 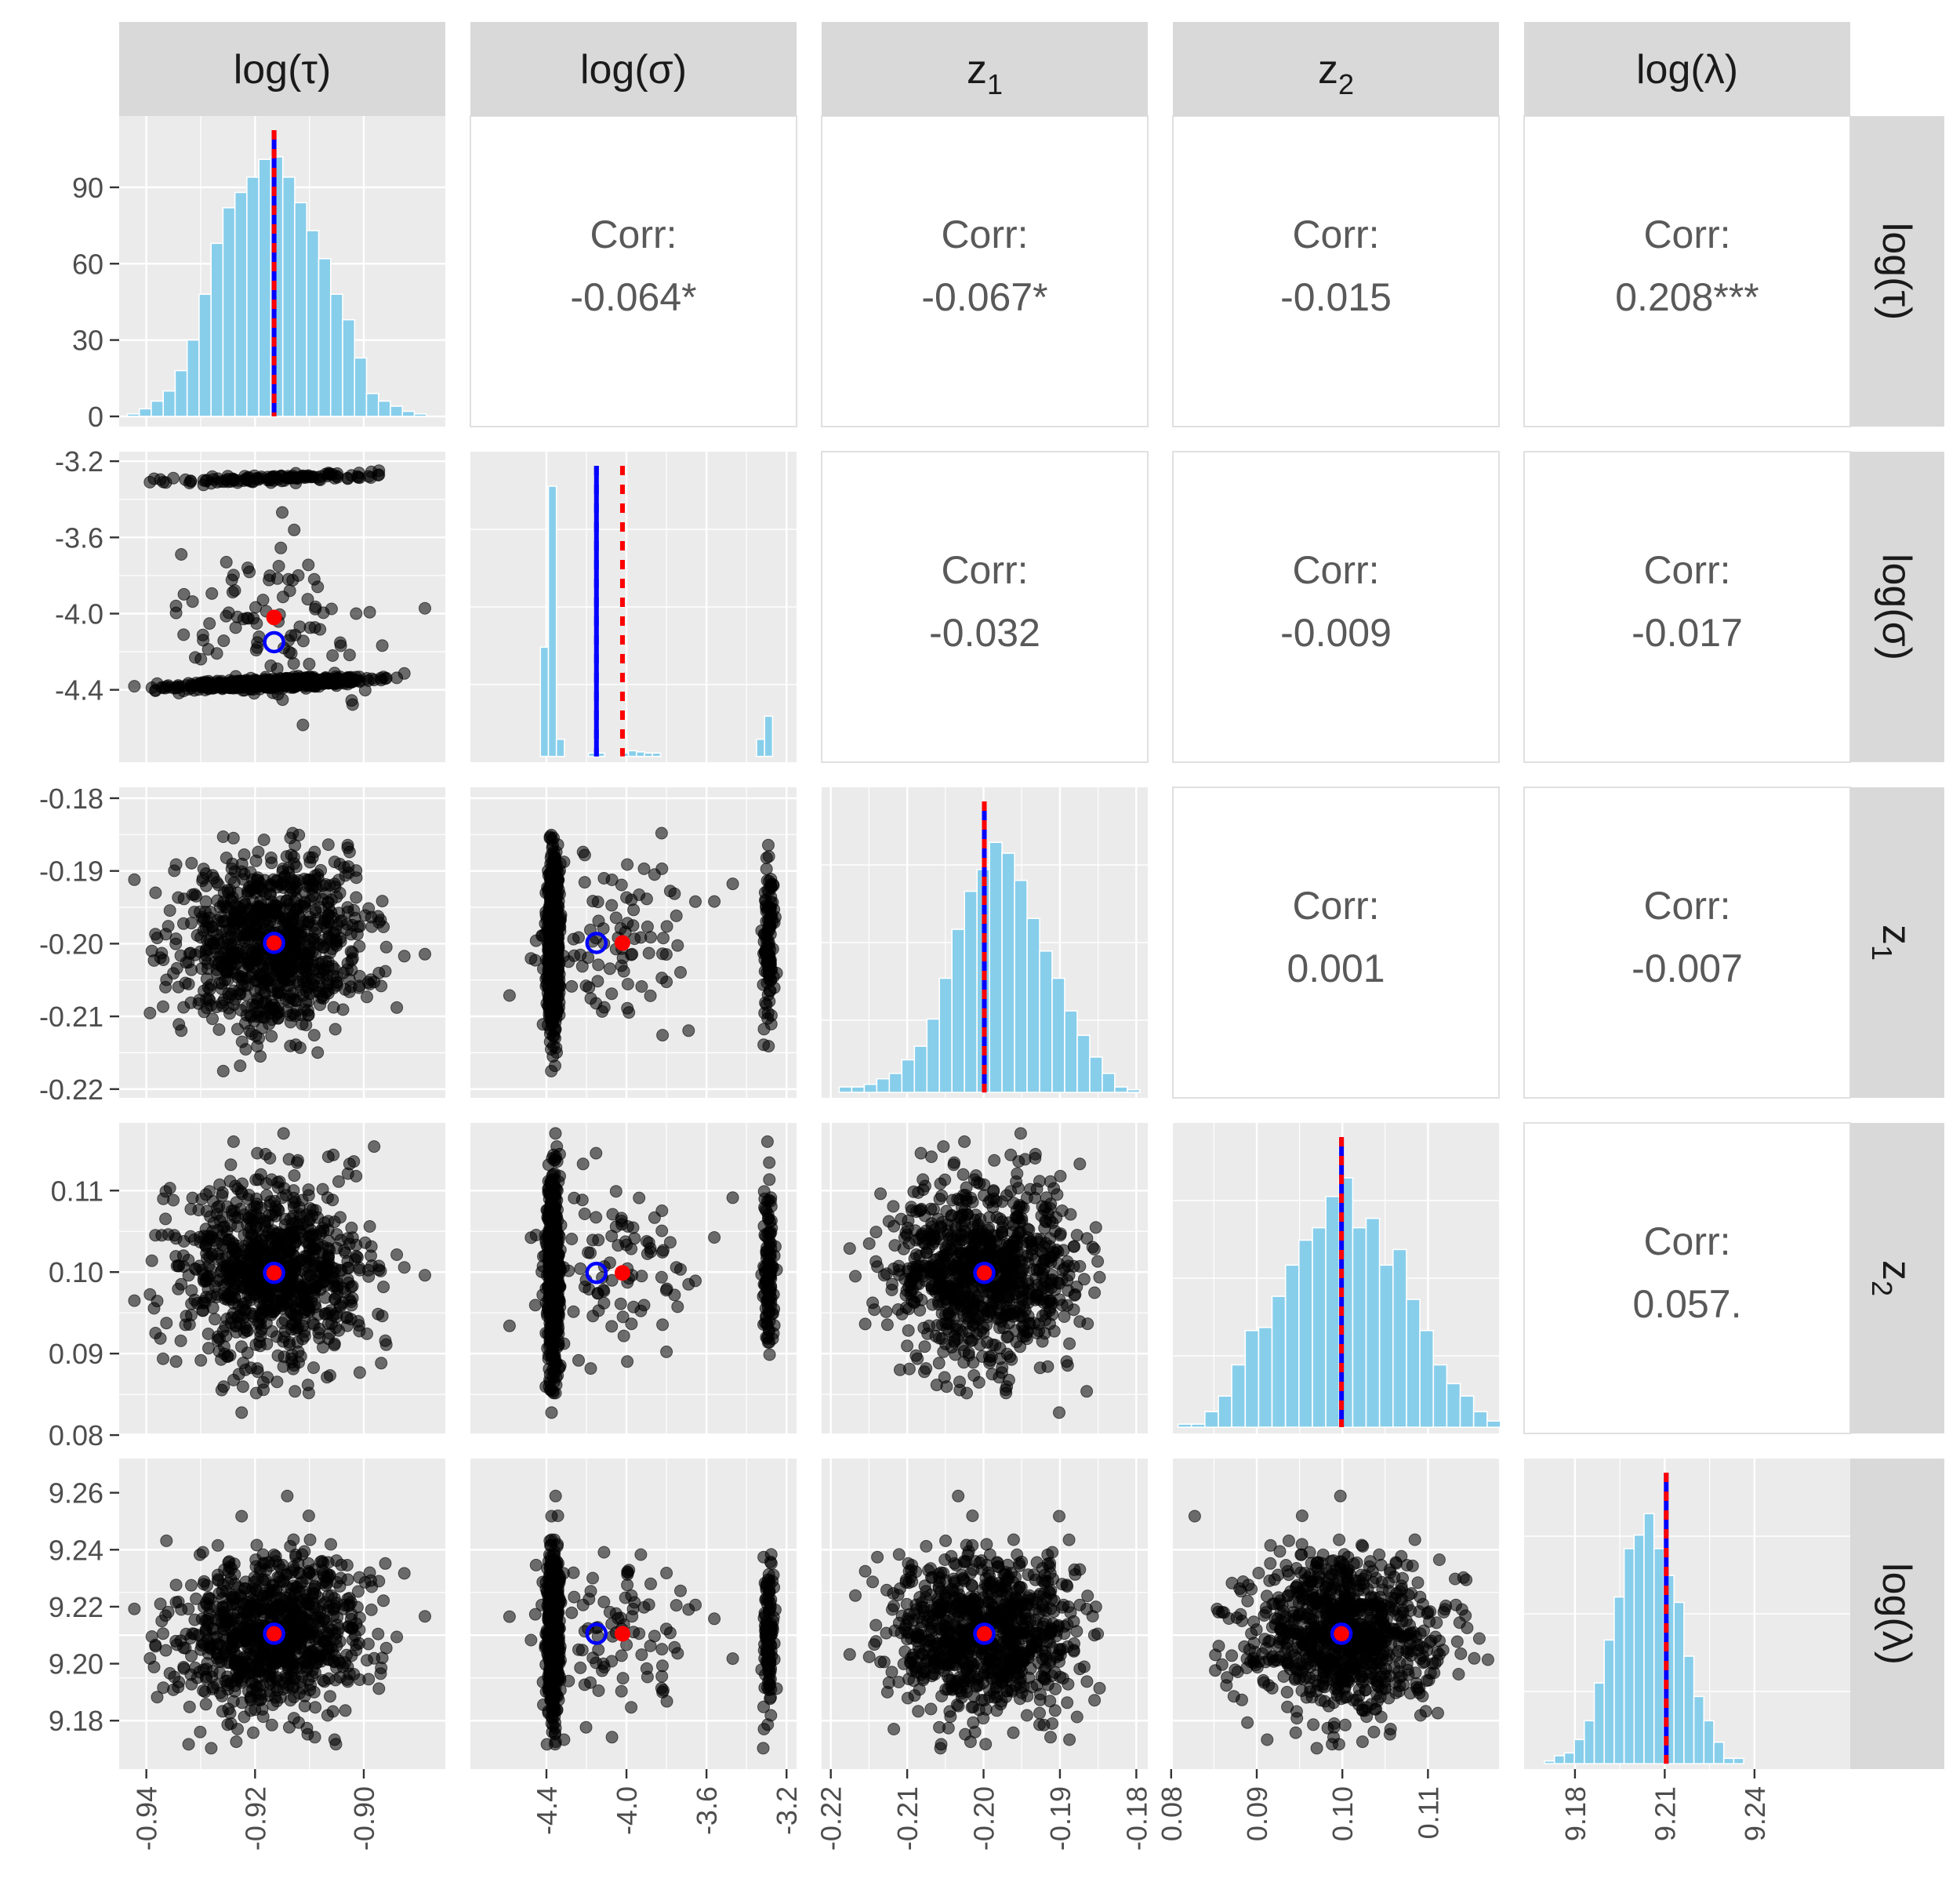 I want to click on corr-panel-r3-c4, so click(x=1687, y=1278).